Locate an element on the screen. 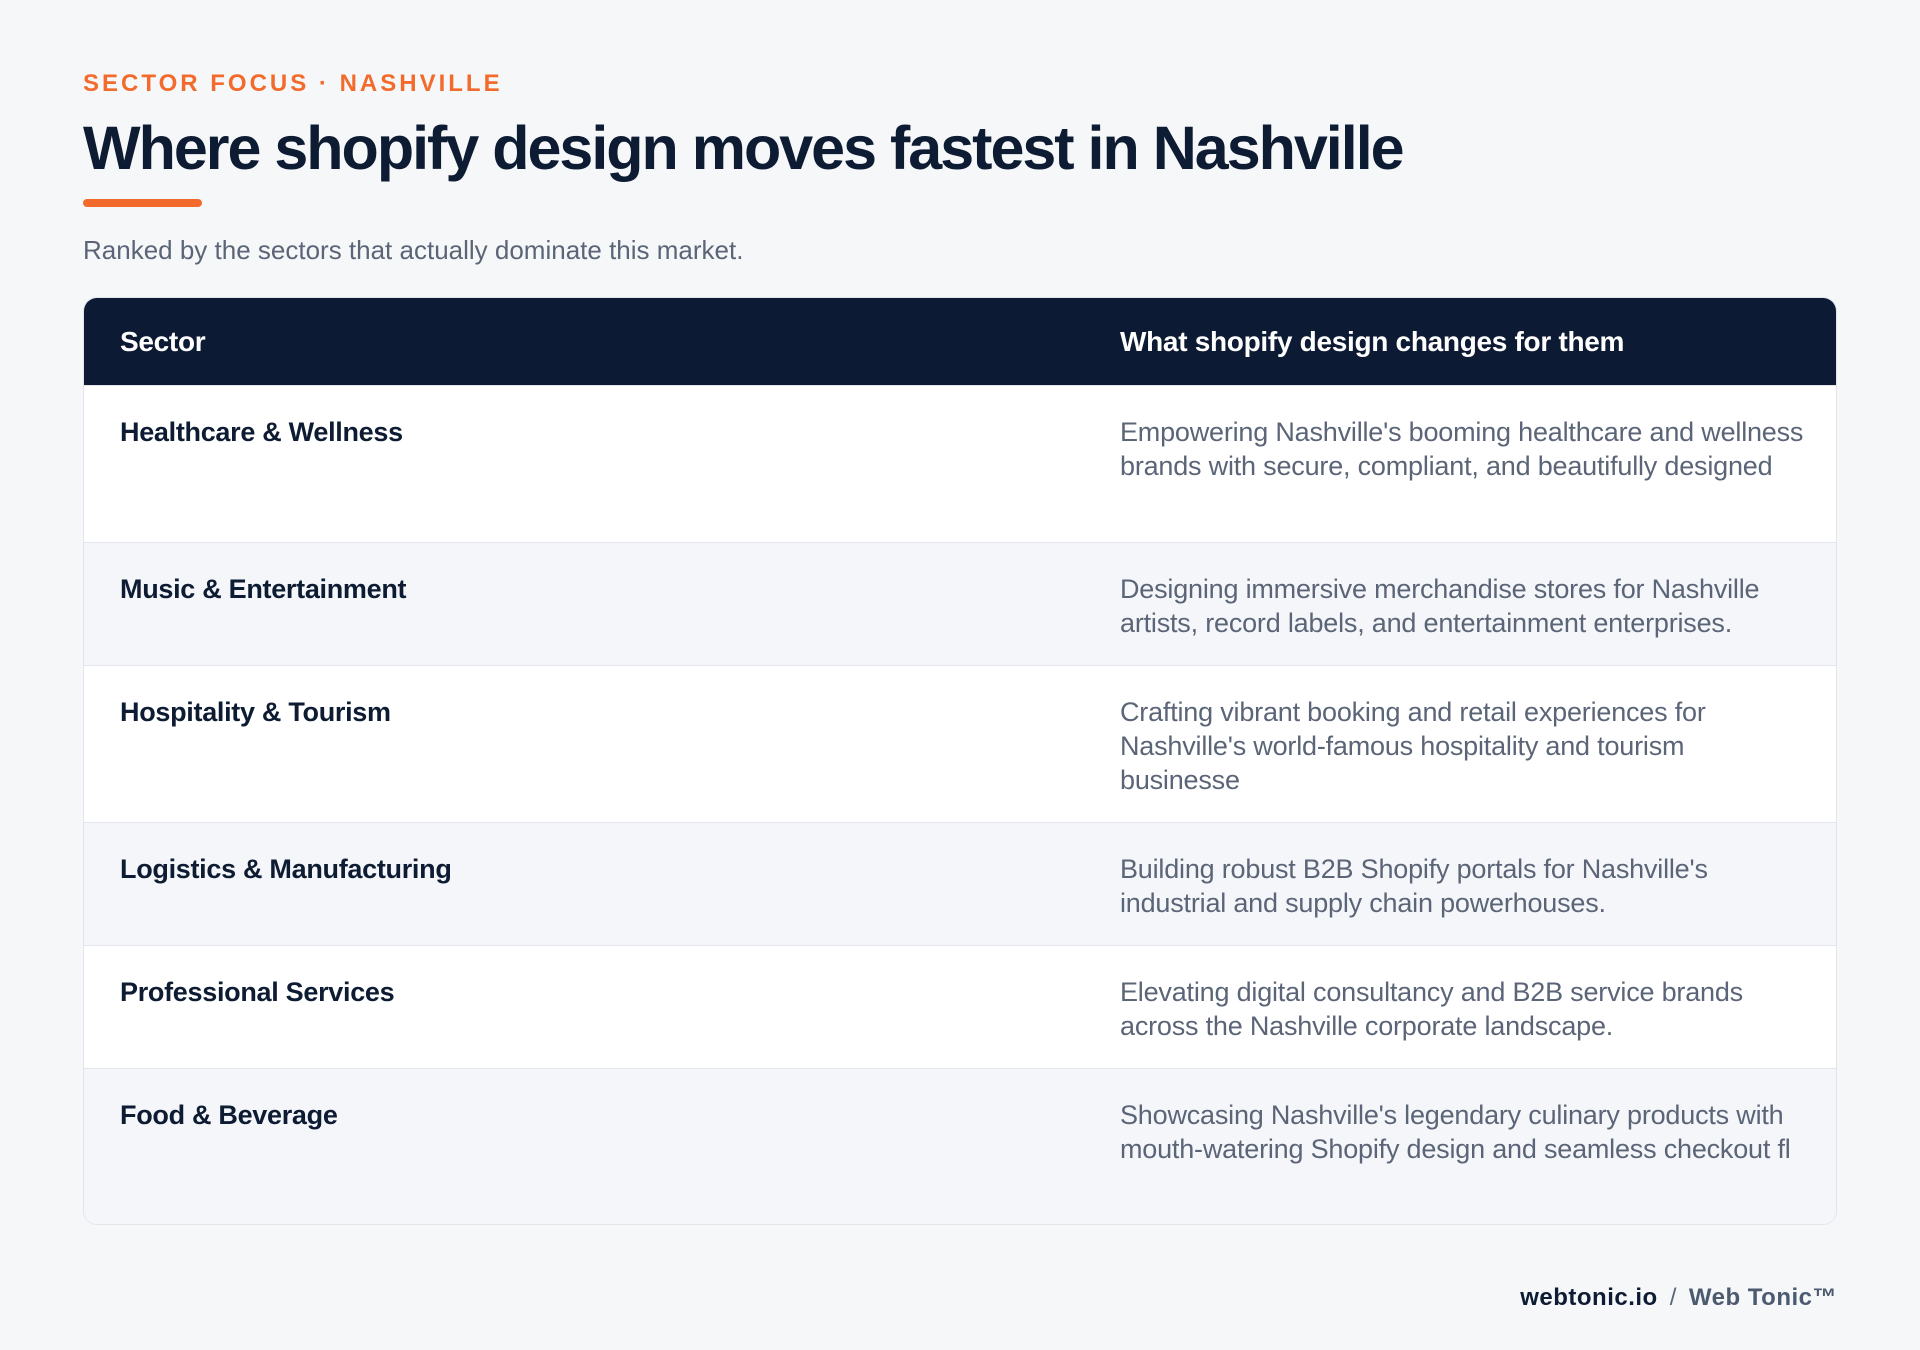  footer-domain-link: webtonic.io is located at coordinates (1589, 1297).